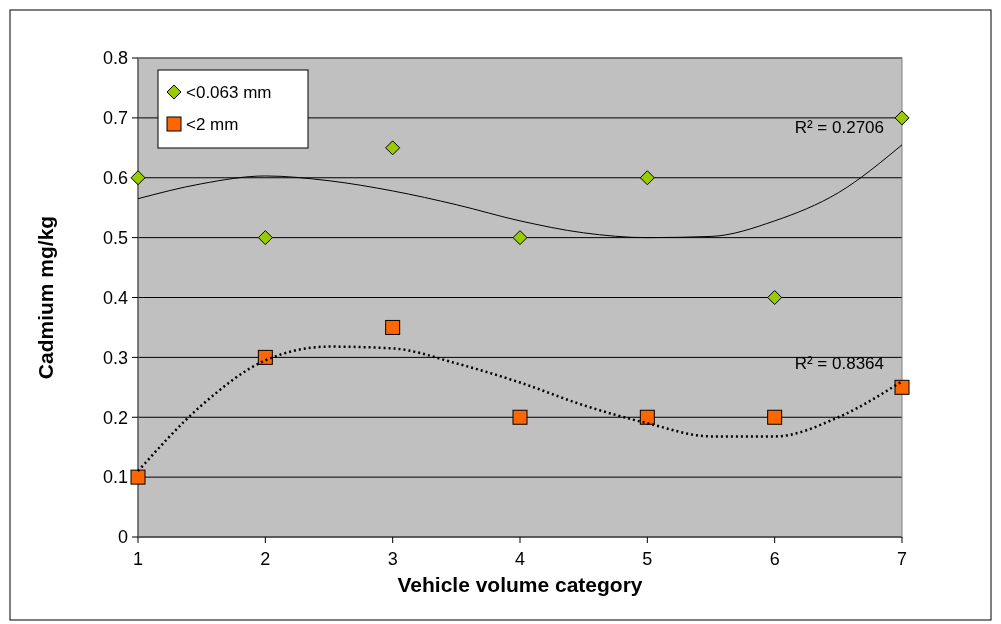  What do you see at coordinates (774, 559) in the screenshot?
I see `x-tick-label: 6` at bounding box center [774, 559].